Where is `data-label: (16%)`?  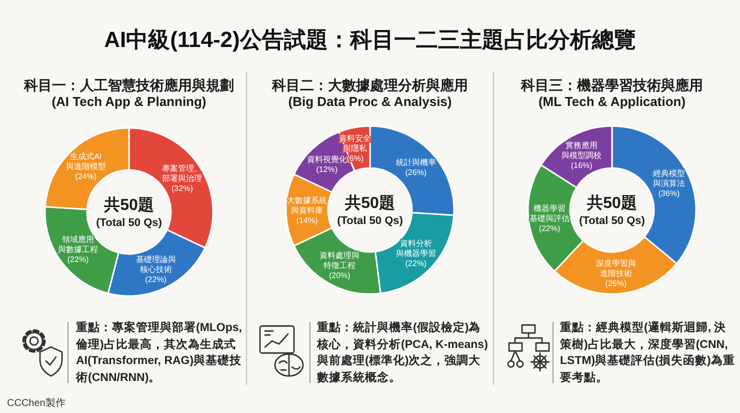 data-label: (16%) is located at coordinates (581, 165).